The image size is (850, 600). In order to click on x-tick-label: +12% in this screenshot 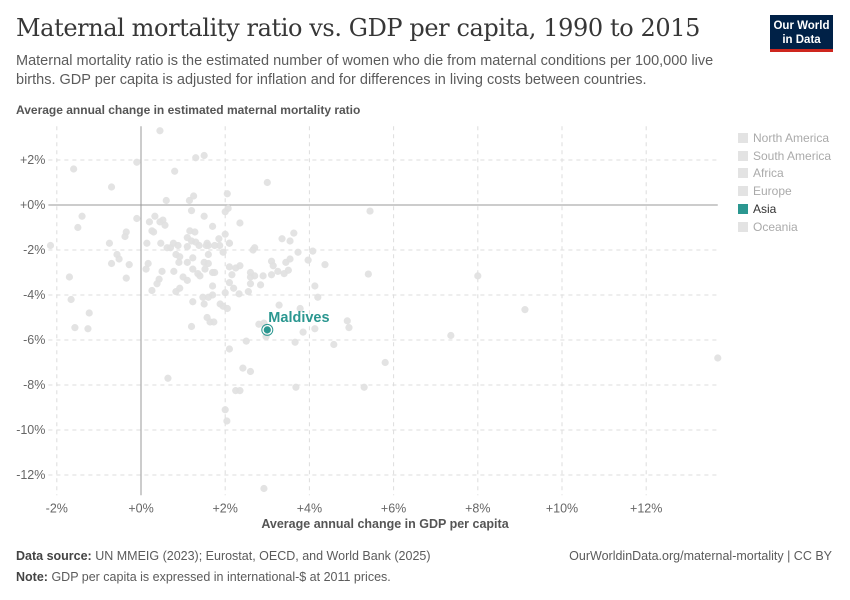, I will do `click(646, 508)`.